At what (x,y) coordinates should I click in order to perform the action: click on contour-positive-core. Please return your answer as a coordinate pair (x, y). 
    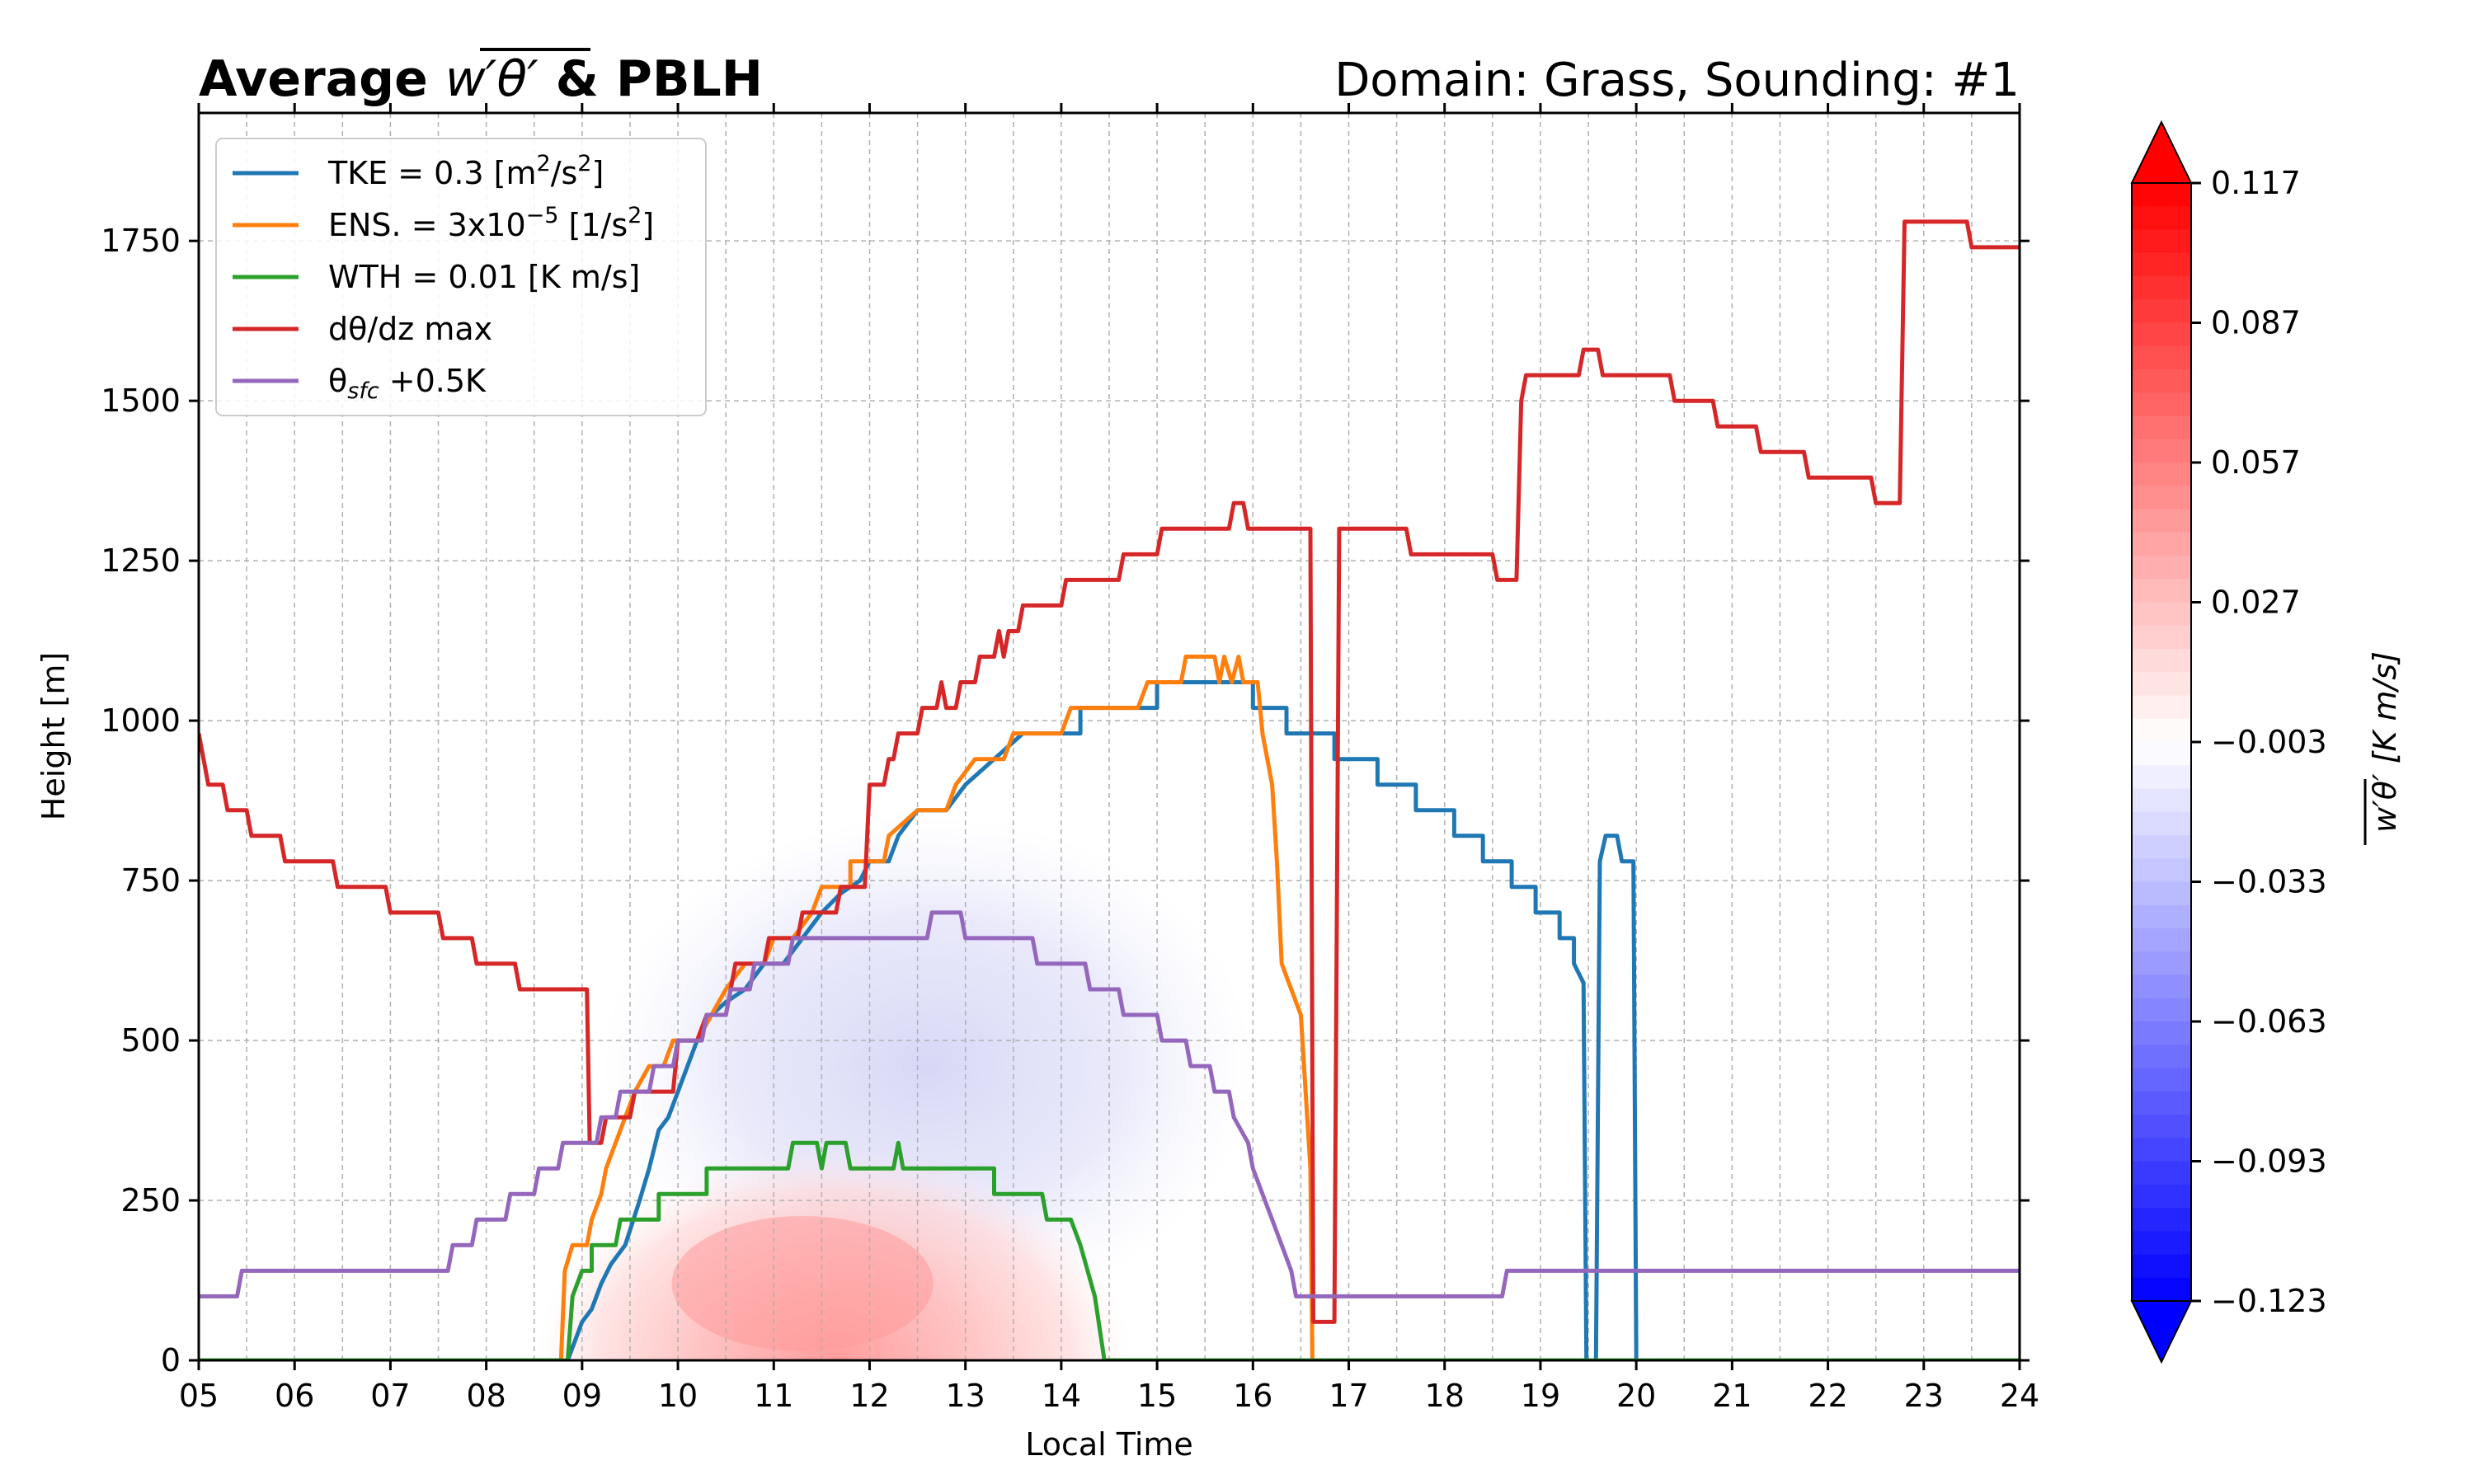
    Looking at the image, I should click on (802, 1283).